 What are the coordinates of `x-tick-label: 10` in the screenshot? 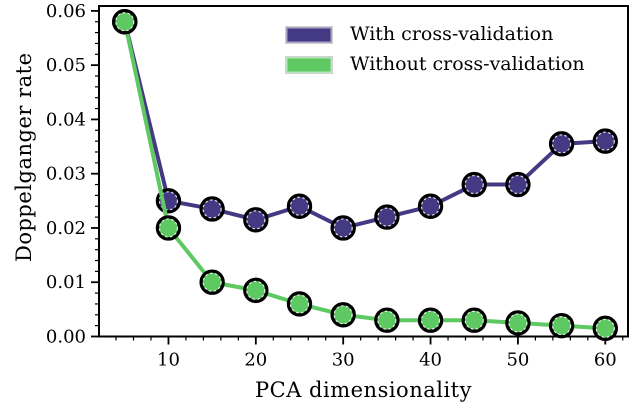 It's located at (168, 360).